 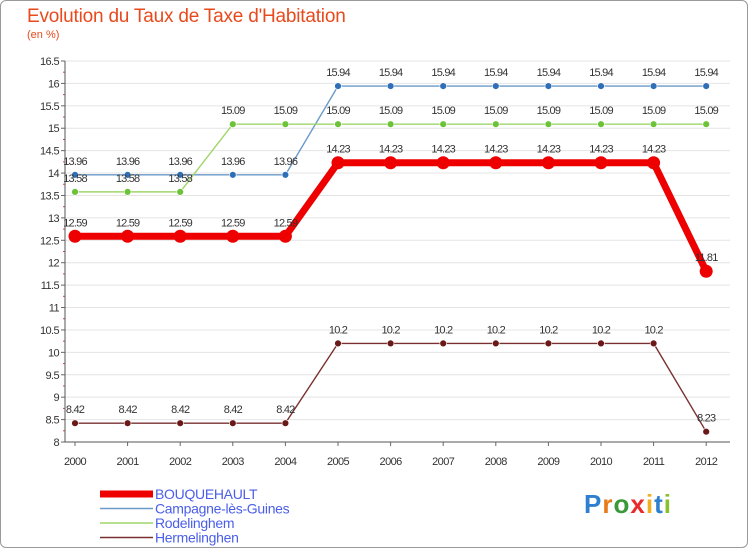 What do you see at coordinates (222, 509) in the screenshot?
I see `legend-label: Campagne-lès-Guines` at bounding box center [222, 509].